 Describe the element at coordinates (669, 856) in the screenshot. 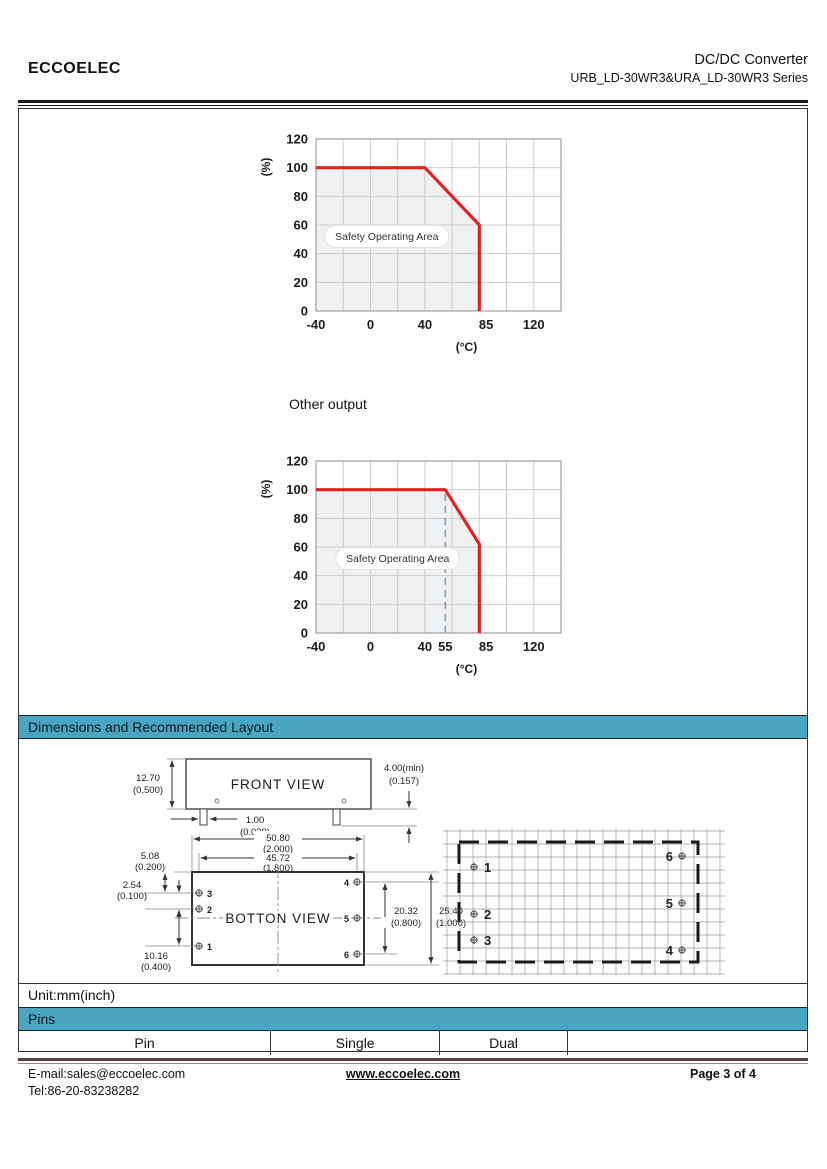

I see `layout-pin-6-label: 6` at that location.